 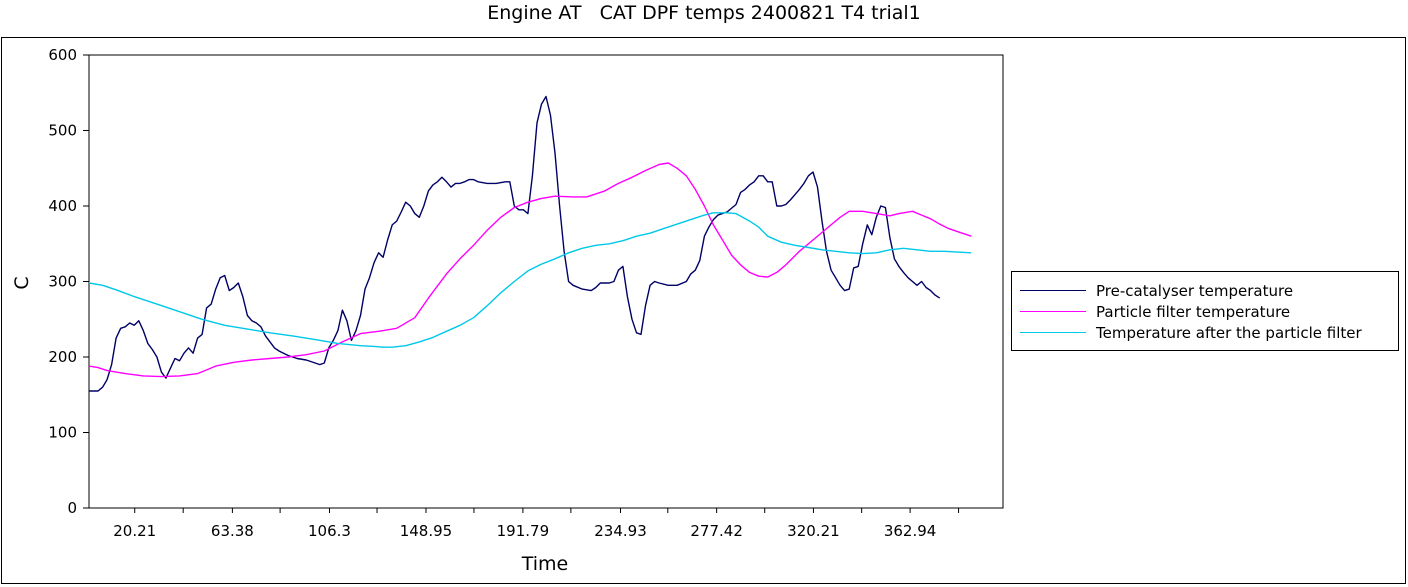 What do you see at coordinates (232, 531) in the screenshot?
I see `x-tick-label: 63.38` at bounding box center [232, 531].